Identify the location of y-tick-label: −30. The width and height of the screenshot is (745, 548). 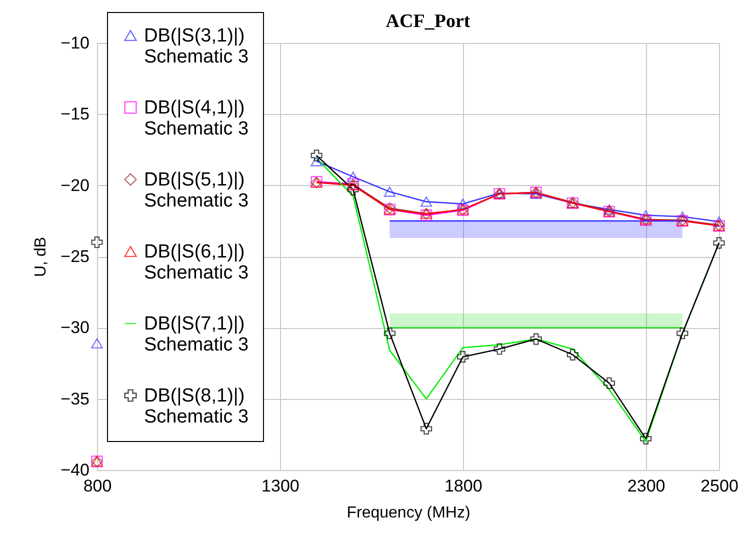
(75, 328).